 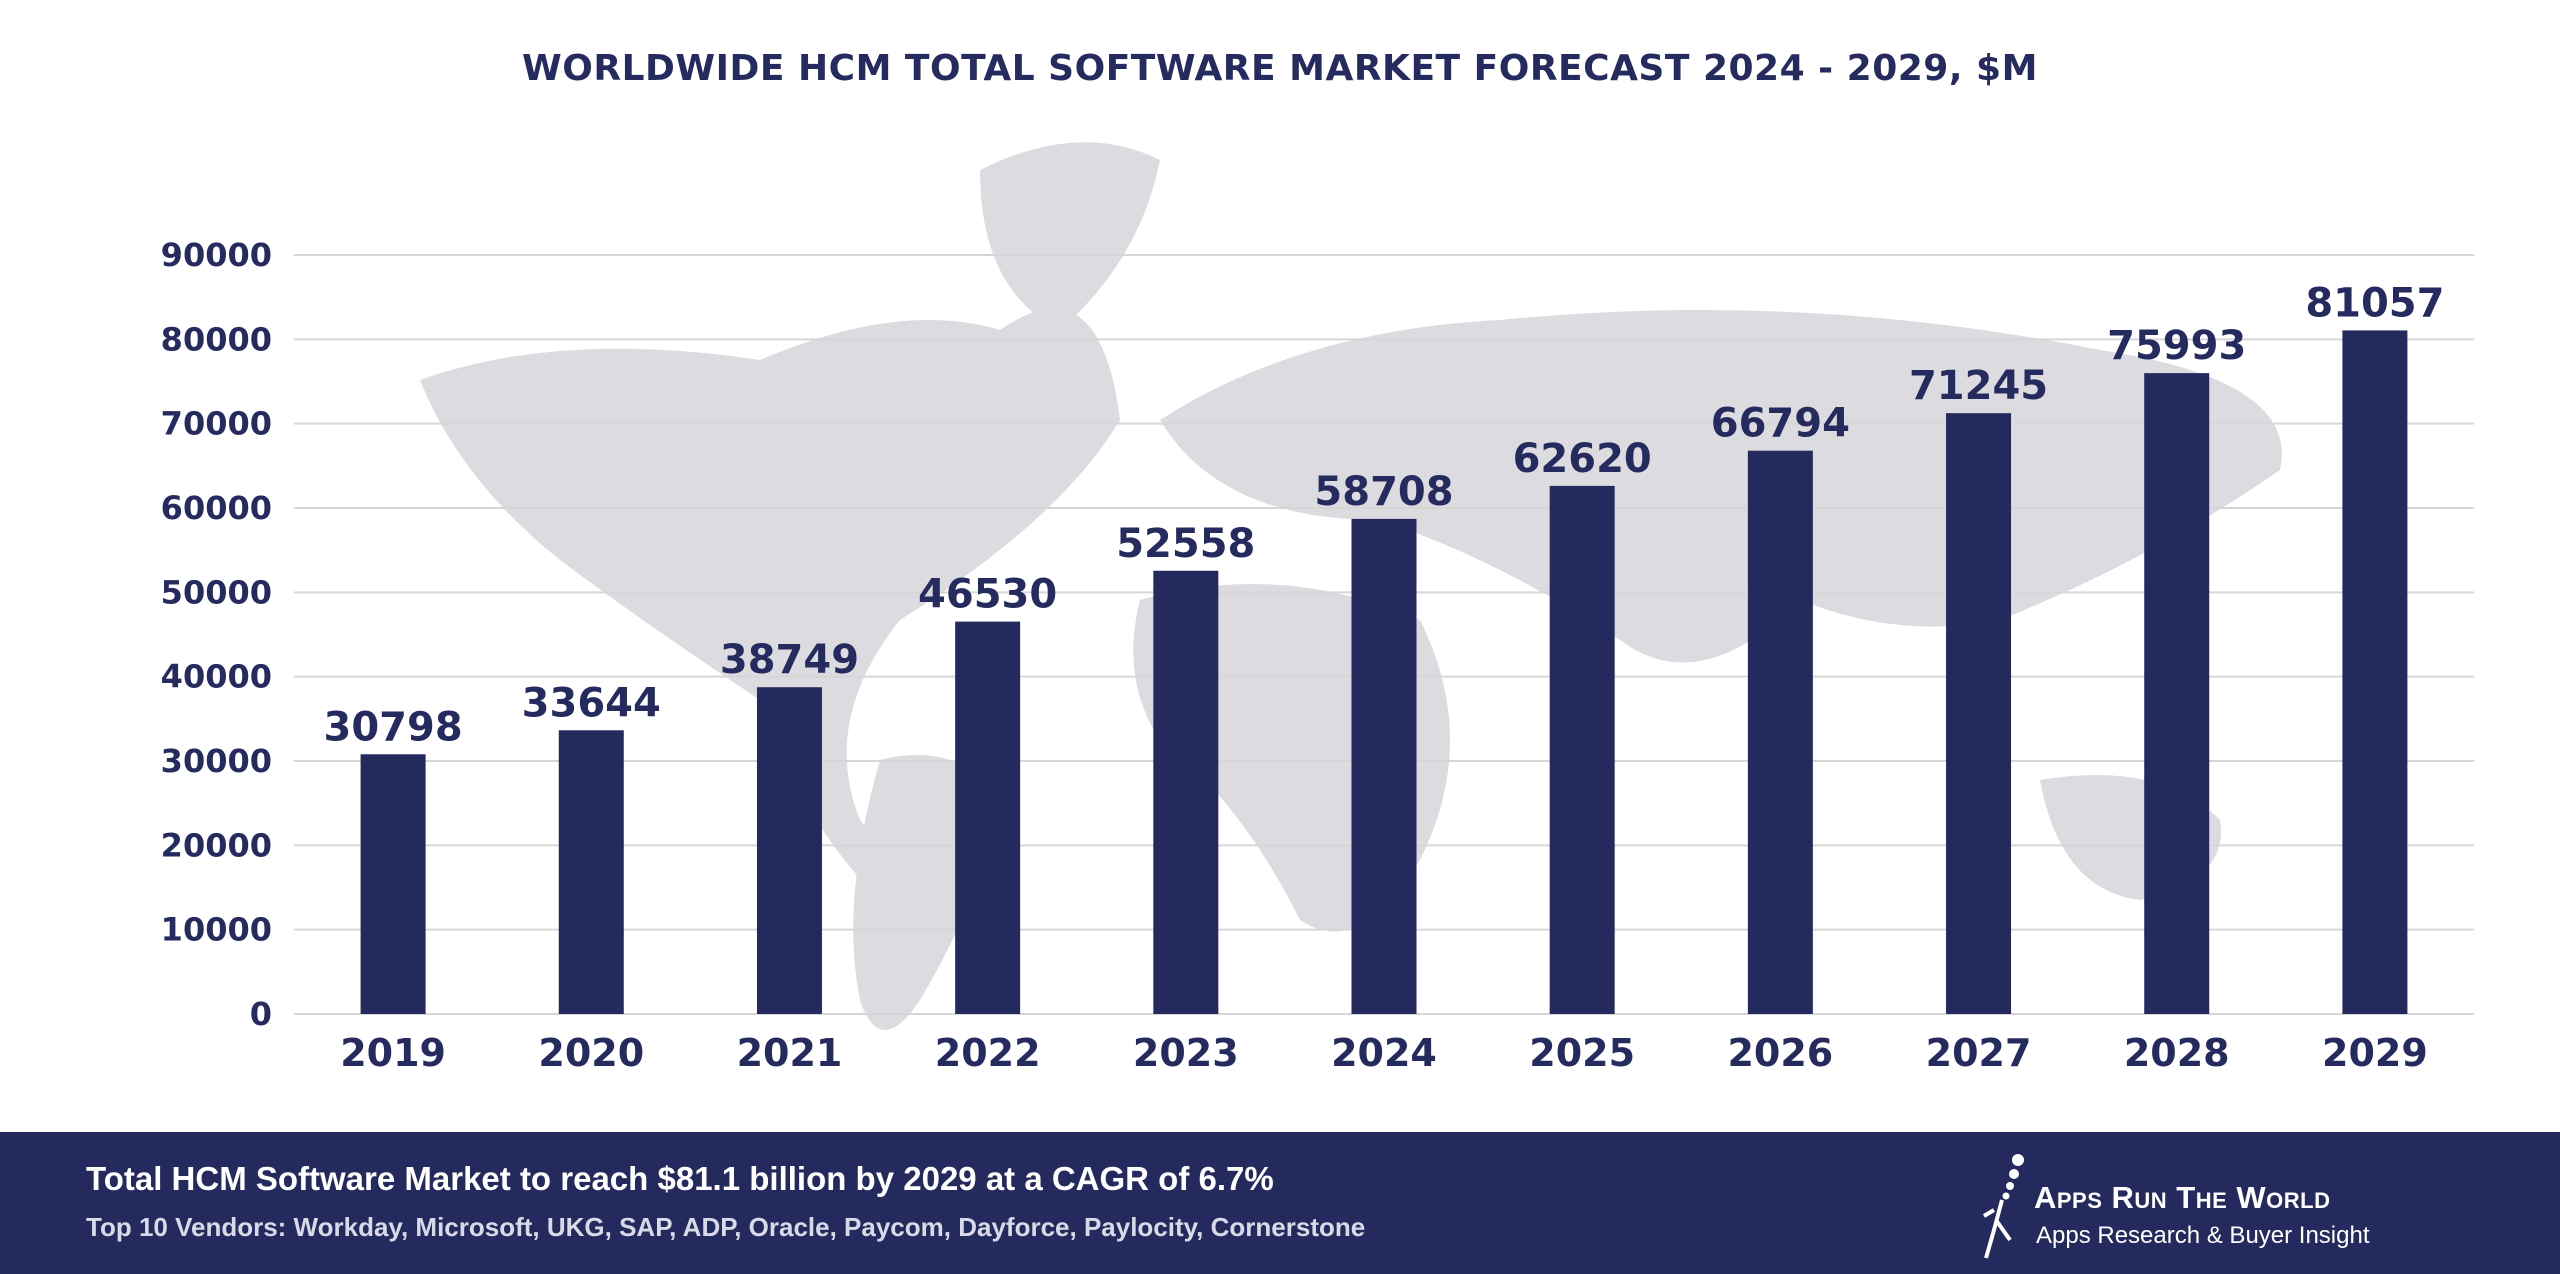 I want to click on runner-icon, so click(x=2003, y=1206).